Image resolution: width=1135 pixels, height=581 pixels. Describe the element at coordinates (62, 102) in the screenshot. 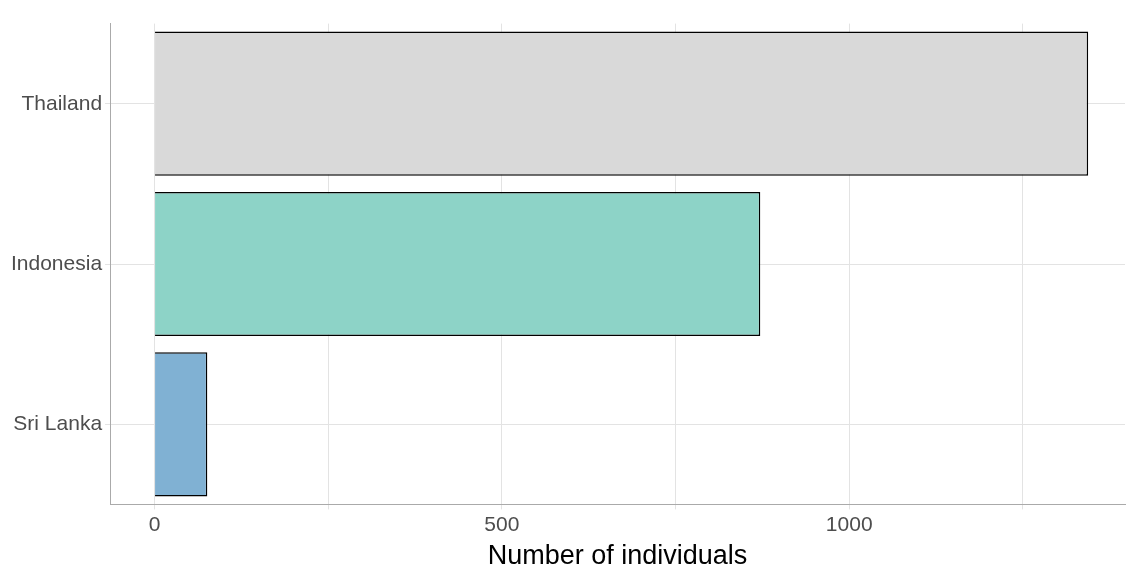

I see `y-tick-label: Thailand` at that location.